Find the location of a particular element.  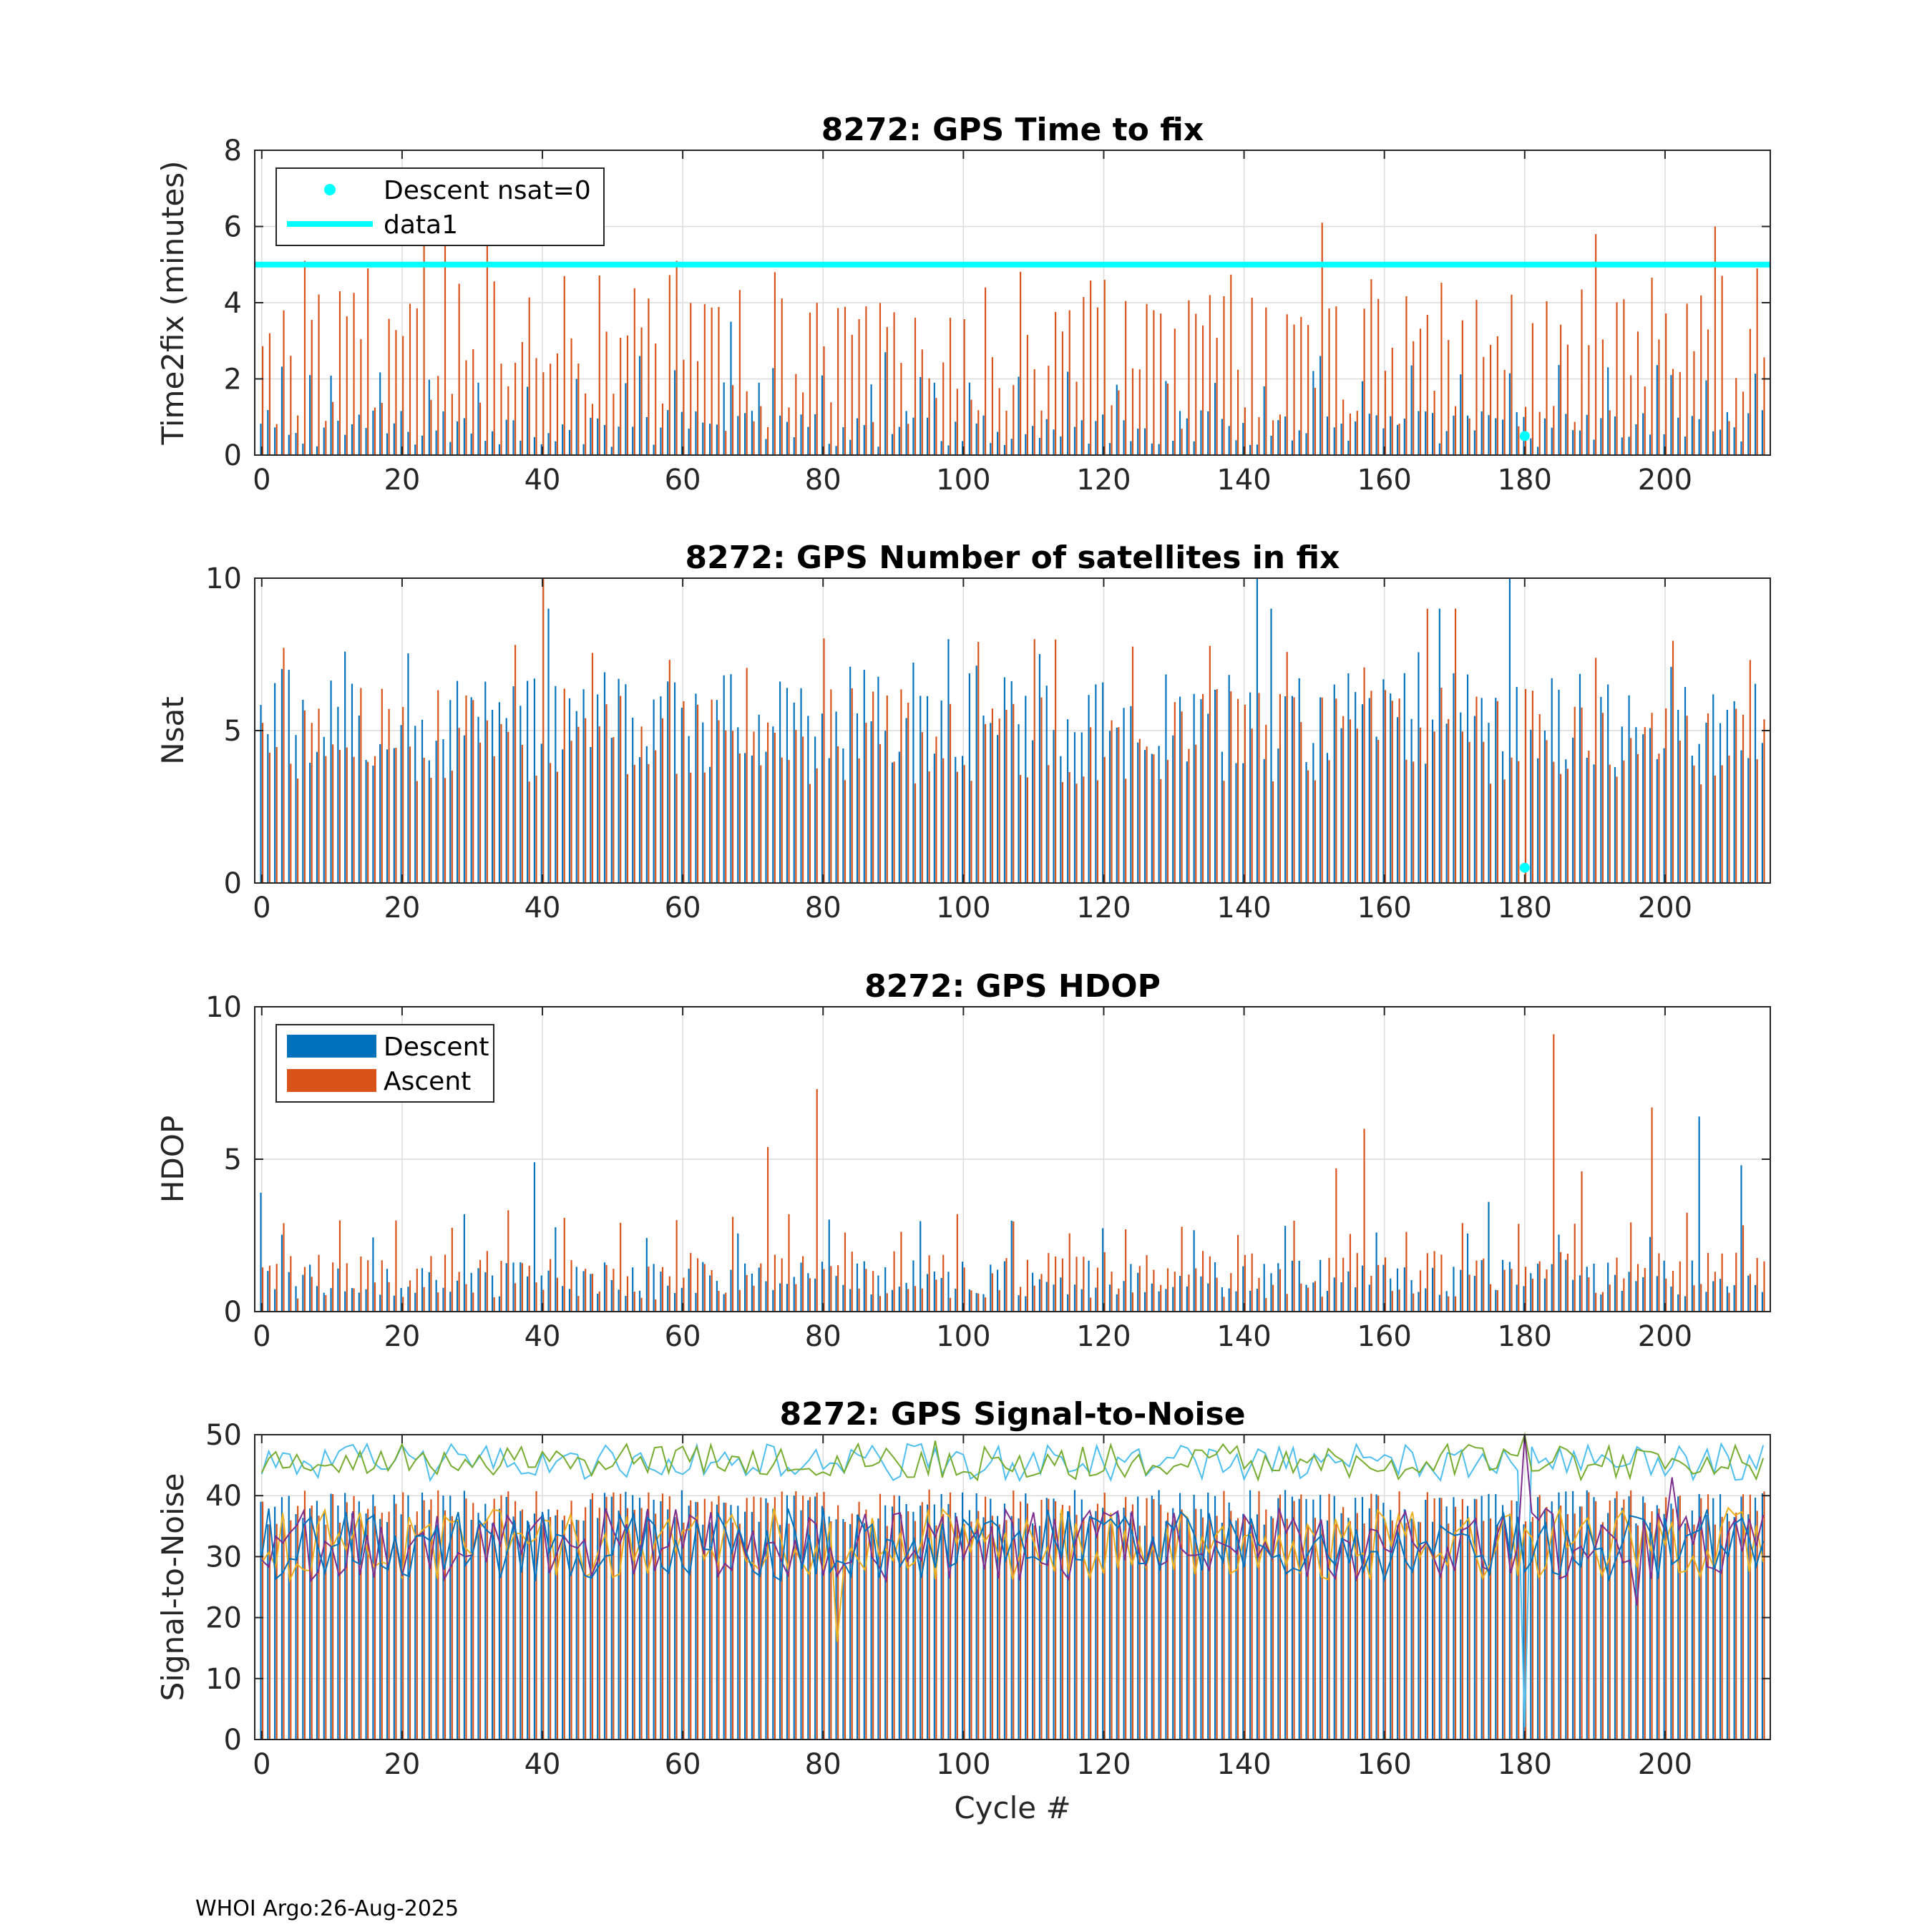

chart-title: 8272: GPS Time to fix is located at coordinates (1012, 130).